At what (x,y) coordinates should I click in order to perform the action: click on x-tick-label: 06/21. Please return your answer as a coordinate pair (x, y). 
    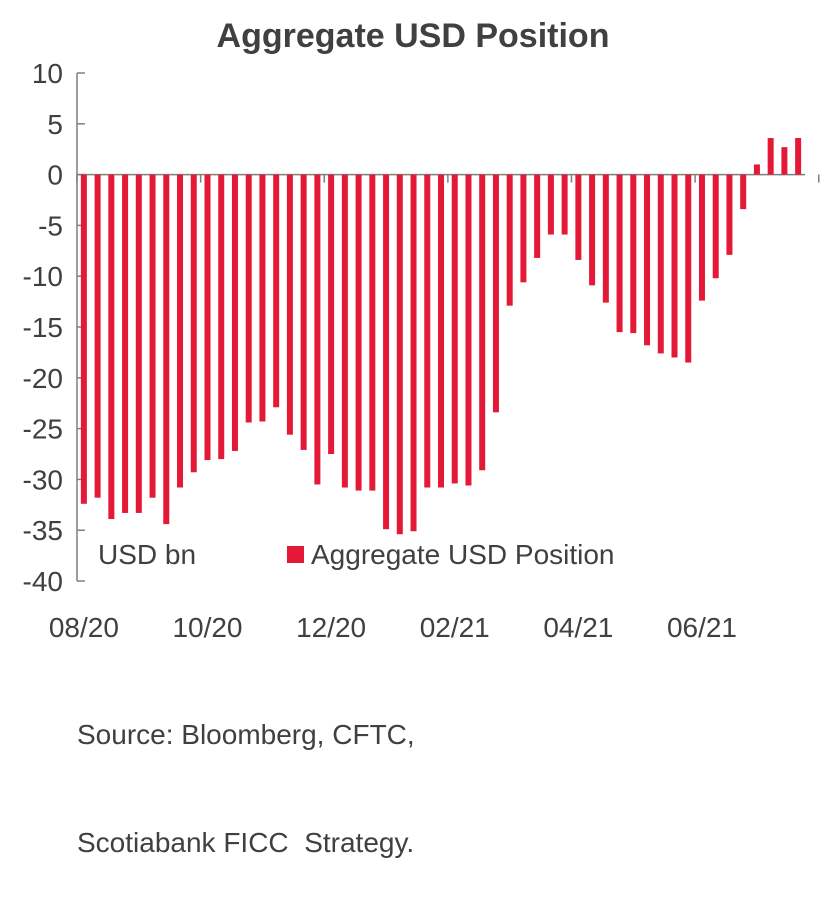
    Looking at the image, I should click on (702, 627).